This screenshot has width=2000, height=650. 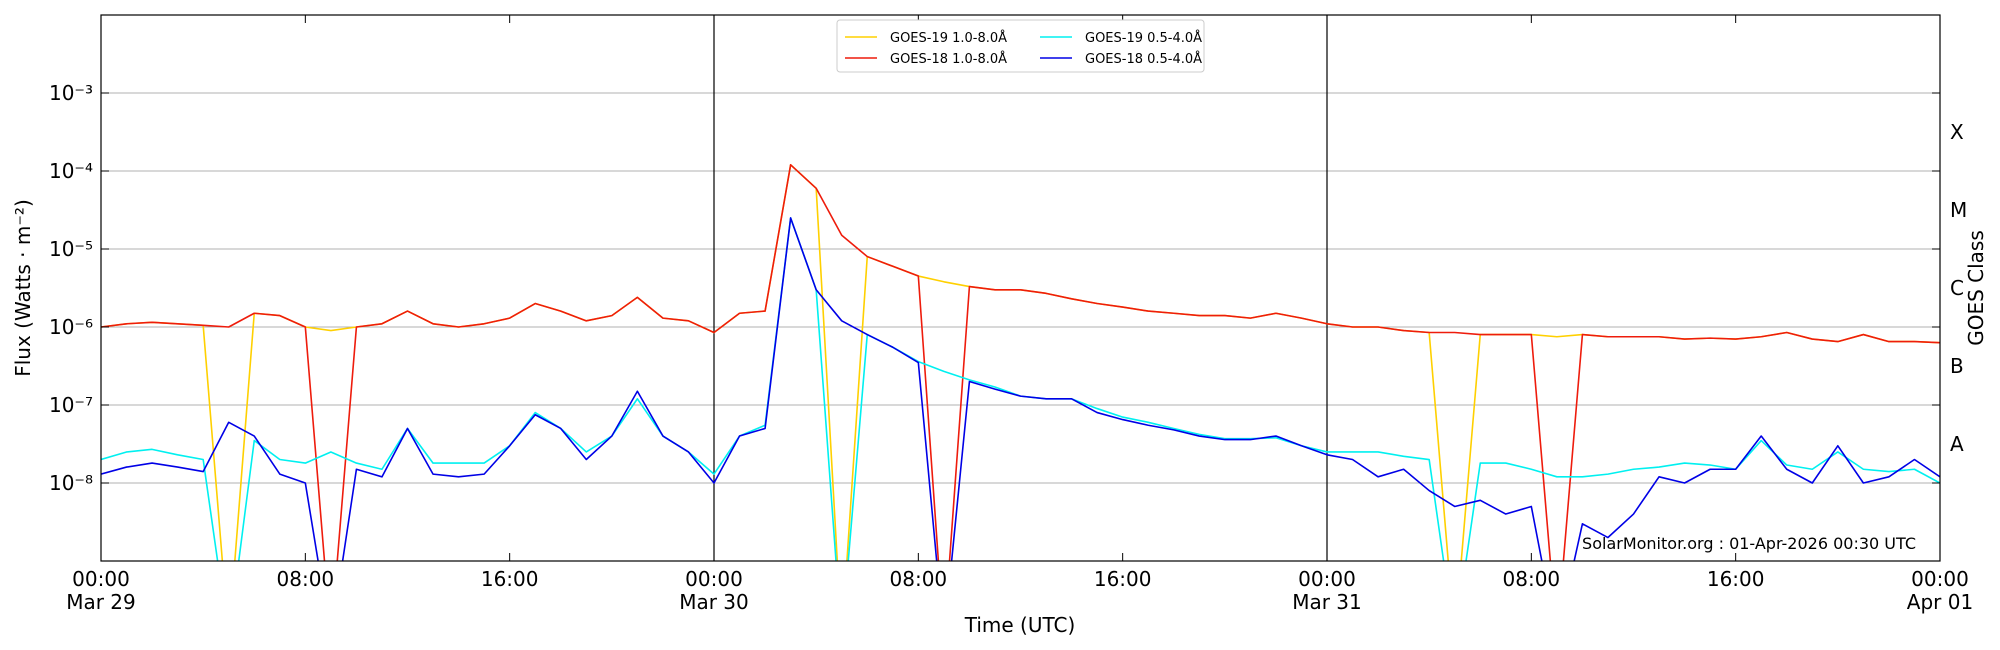 What do you see at coordinates (71, 483) in the screenshot?
I see `y-tick-label: 10⁻⁸` at bounding box center [71, 483].